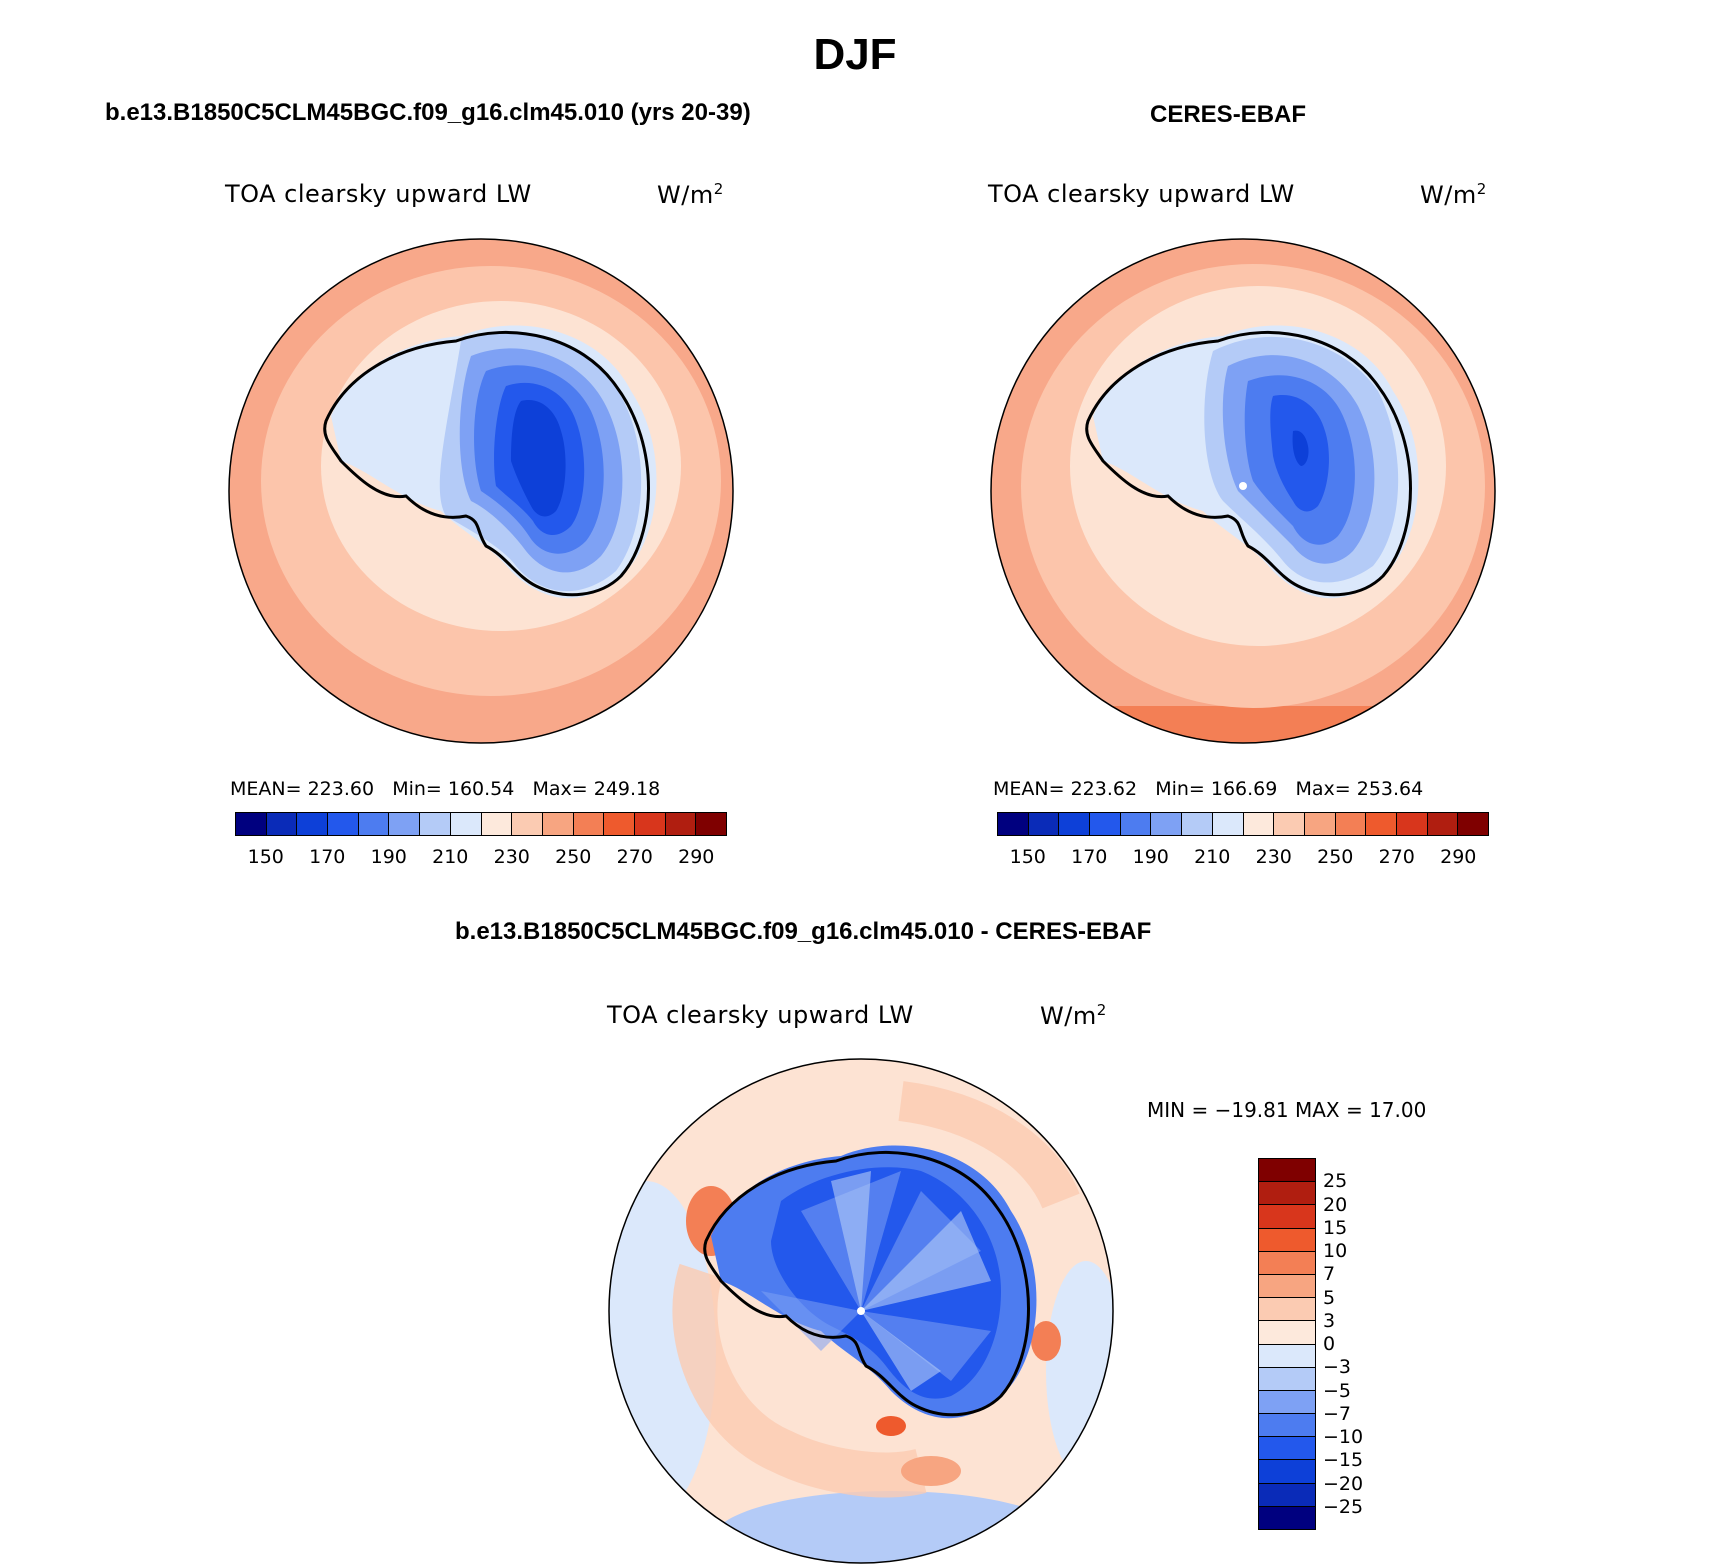 The height and width of the screenshot is (1564, 1710). Describe the element at coordinates (481, 491) in the screenshot. I see `panel1-polar-map` at that location.